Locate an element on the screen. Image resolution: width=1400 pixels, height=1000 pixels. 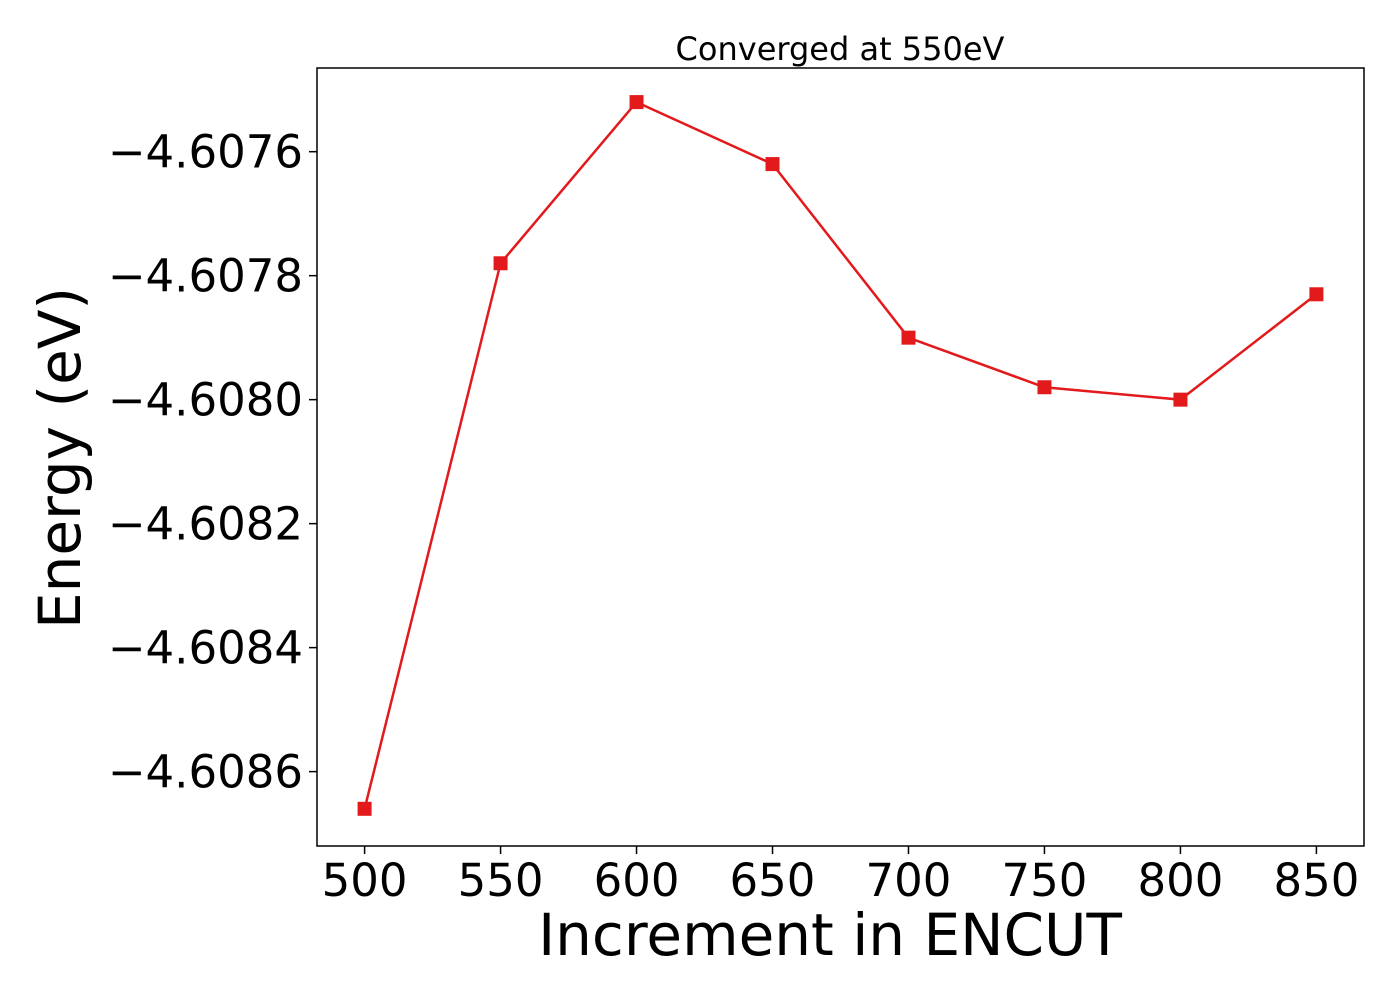
x-tick-label: 500 is located at coordinates (365, 880).